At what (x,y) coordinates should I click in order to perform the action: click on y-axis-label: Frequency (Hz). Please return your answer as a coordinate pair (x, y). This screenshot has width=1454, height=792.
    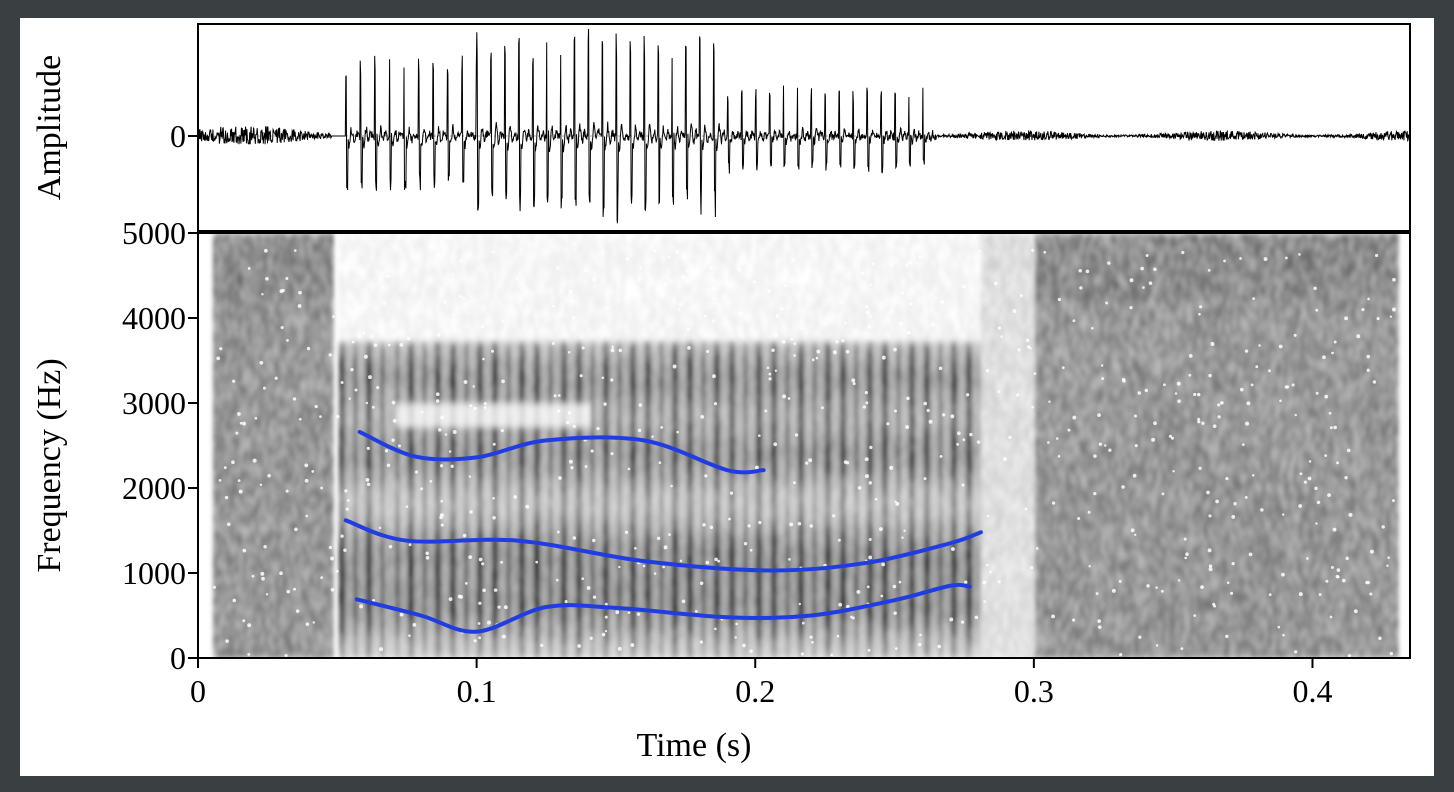
    Looking at the image, I should click on (49, 465).